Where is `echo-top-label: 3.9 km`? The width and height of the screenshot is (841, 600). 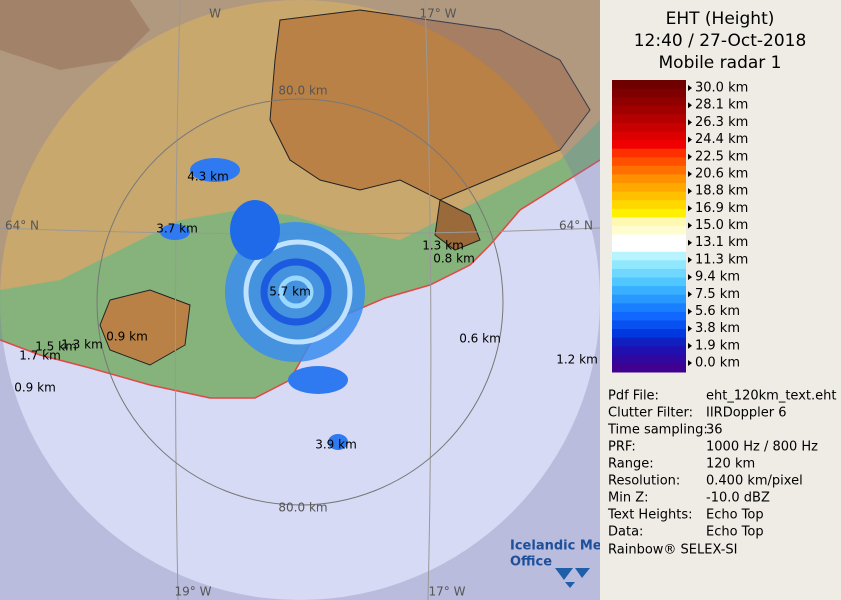 echo-top-label: 3.9 km is located at coordinates (336, 445).